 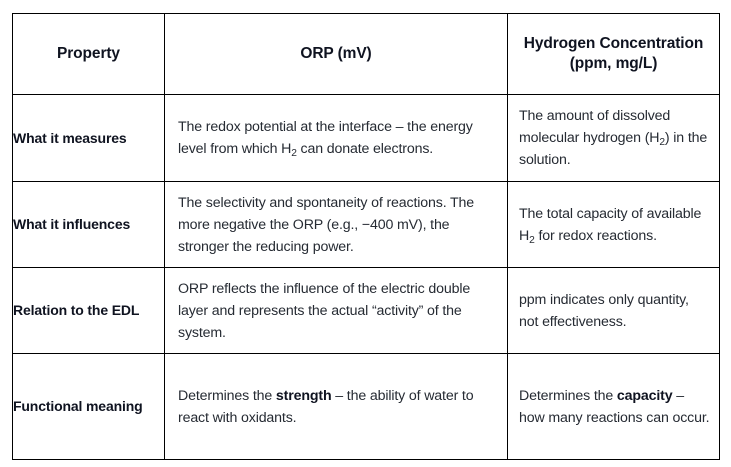 What do you see at coordinates (303, 395) in the screenshot?
I see `emphasis-strength: strength` at bounding box center [303, 395].